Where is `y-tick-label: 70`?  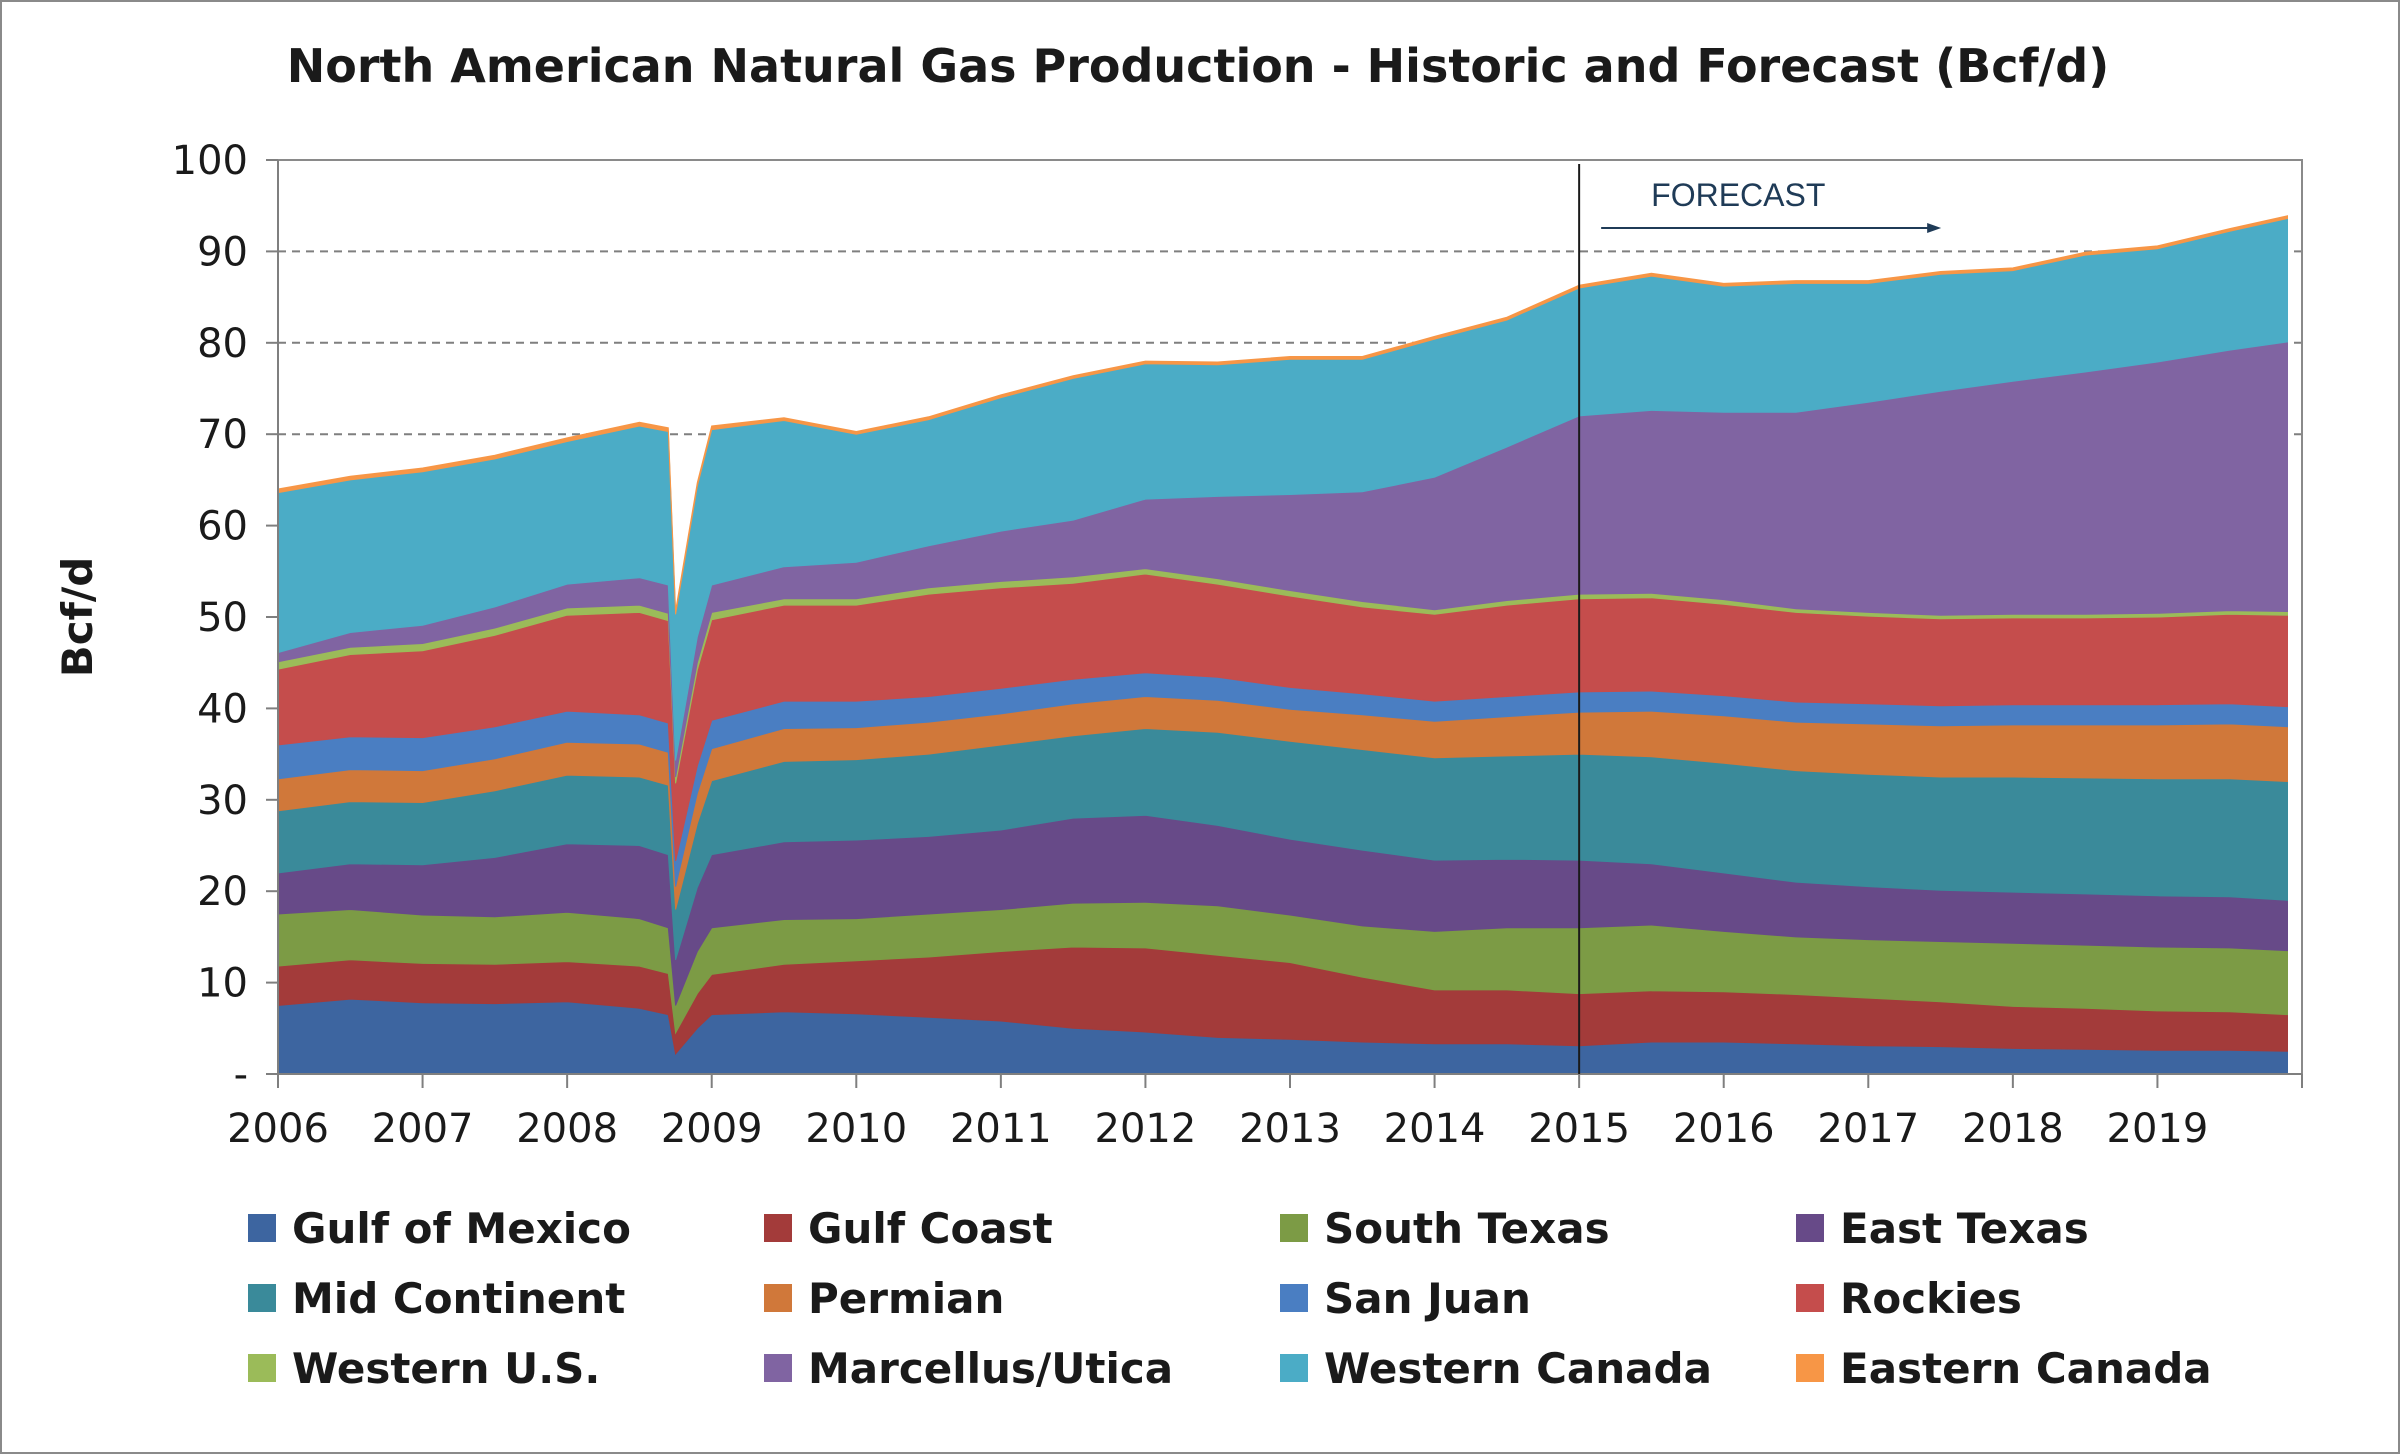 y-tick-label: 70 is located at coordinates (222, 435).